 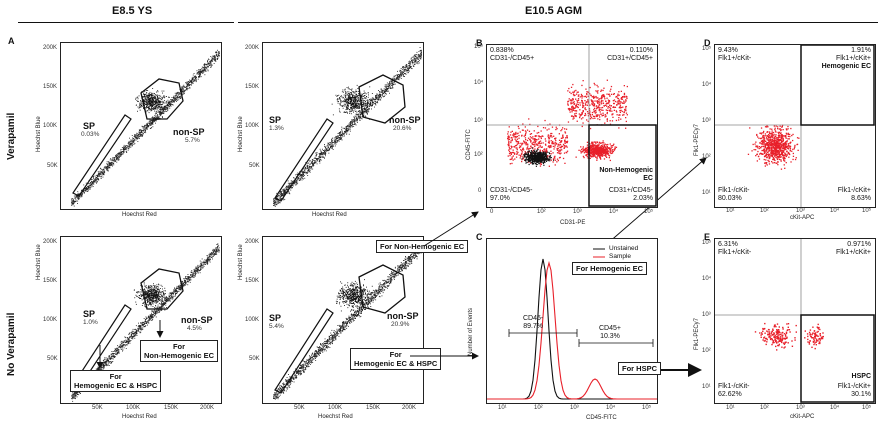 I want to click on cd31-cd45-scatter-svg, so click(x=572, y=126).